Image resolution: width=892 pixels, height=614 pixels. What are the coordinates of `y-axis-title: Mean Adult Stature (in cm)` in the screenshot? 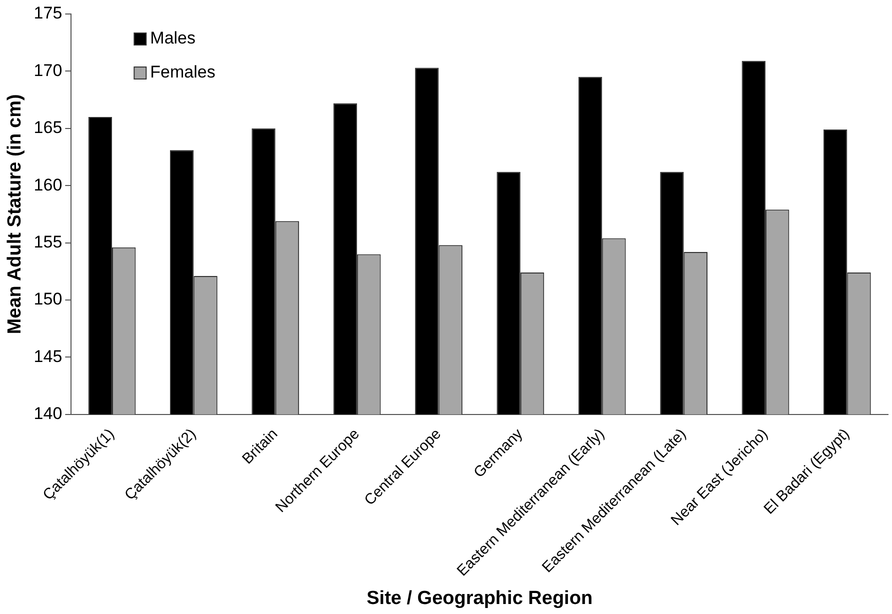 It's located at (15, 214).